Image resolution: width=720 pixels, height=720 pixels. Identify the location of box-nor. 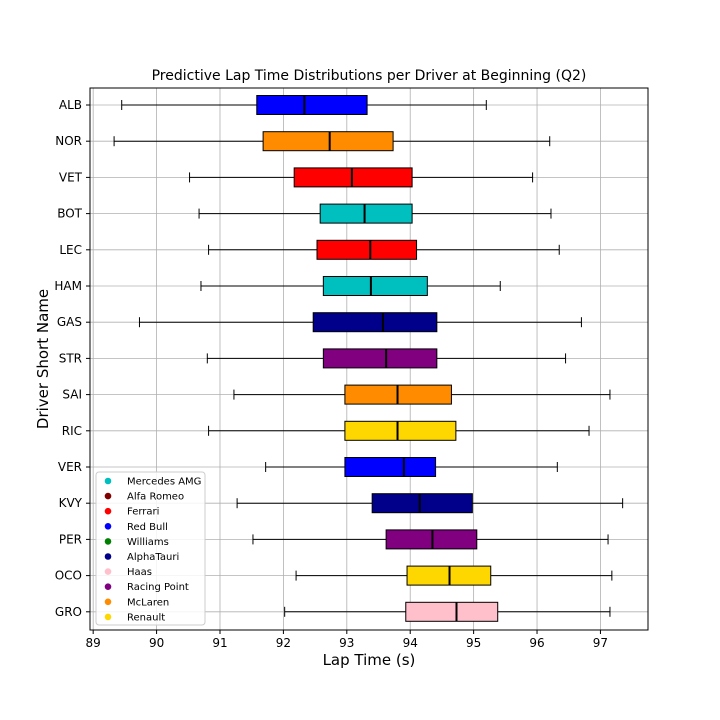
(332, 141).